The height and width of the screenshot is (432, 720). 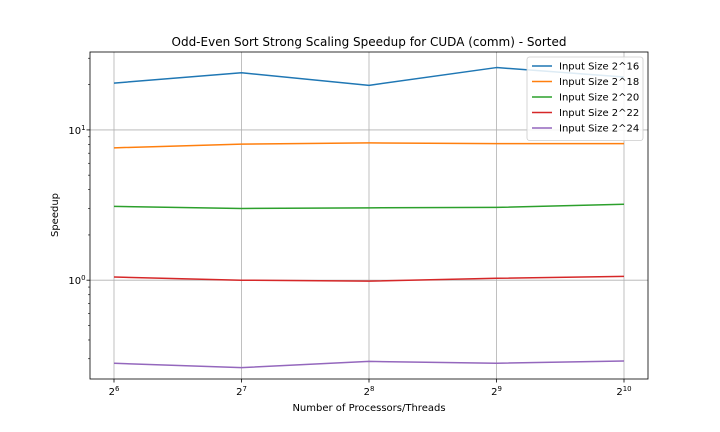 I want to click on x-tick-label: 28, so click(x=369, y=391).